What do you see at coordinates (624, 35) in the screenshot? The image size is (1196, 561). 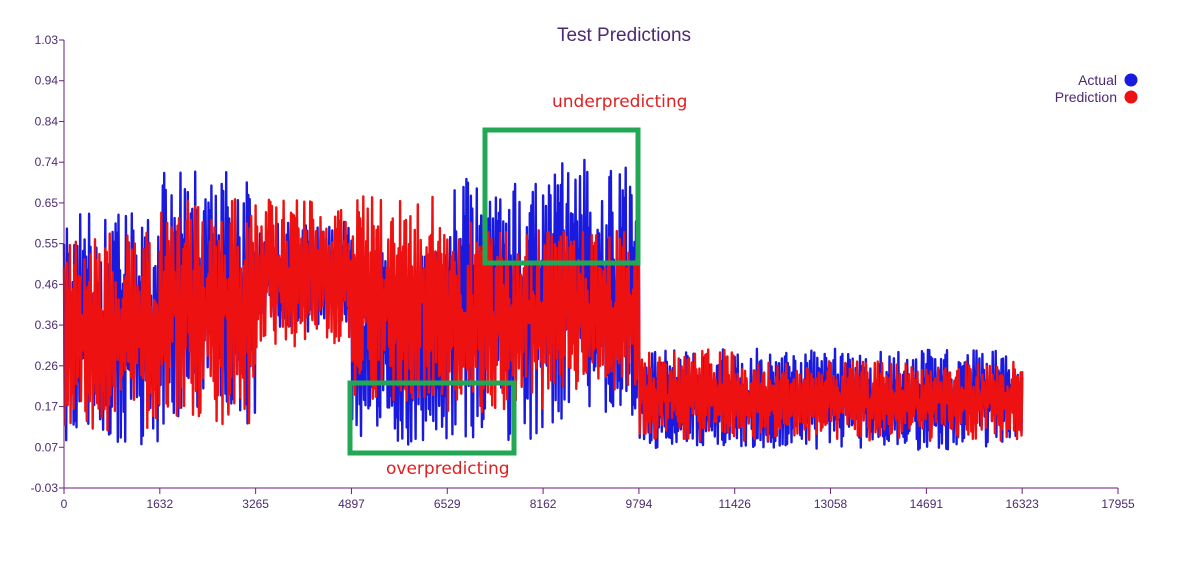 I see `chart-title: Test Predictions` at bounding box center [624, 35].